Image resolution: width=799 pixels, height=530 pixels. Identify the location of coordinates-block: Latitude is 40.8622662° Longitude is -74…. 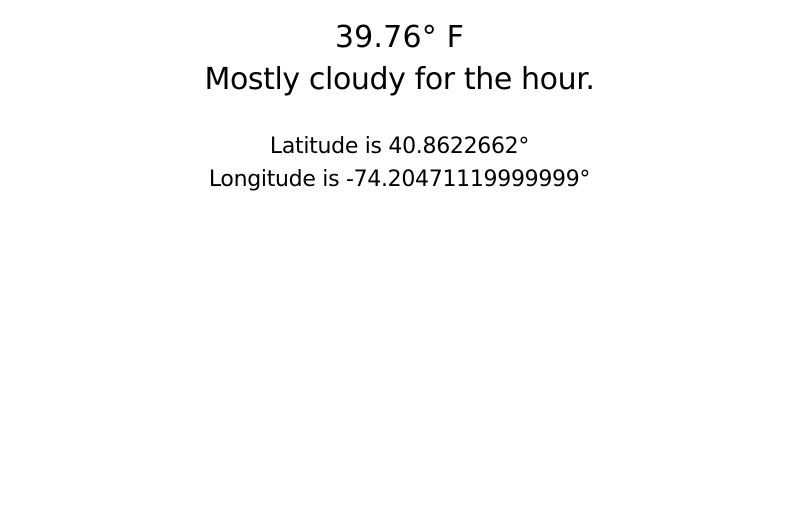
(399, 163).